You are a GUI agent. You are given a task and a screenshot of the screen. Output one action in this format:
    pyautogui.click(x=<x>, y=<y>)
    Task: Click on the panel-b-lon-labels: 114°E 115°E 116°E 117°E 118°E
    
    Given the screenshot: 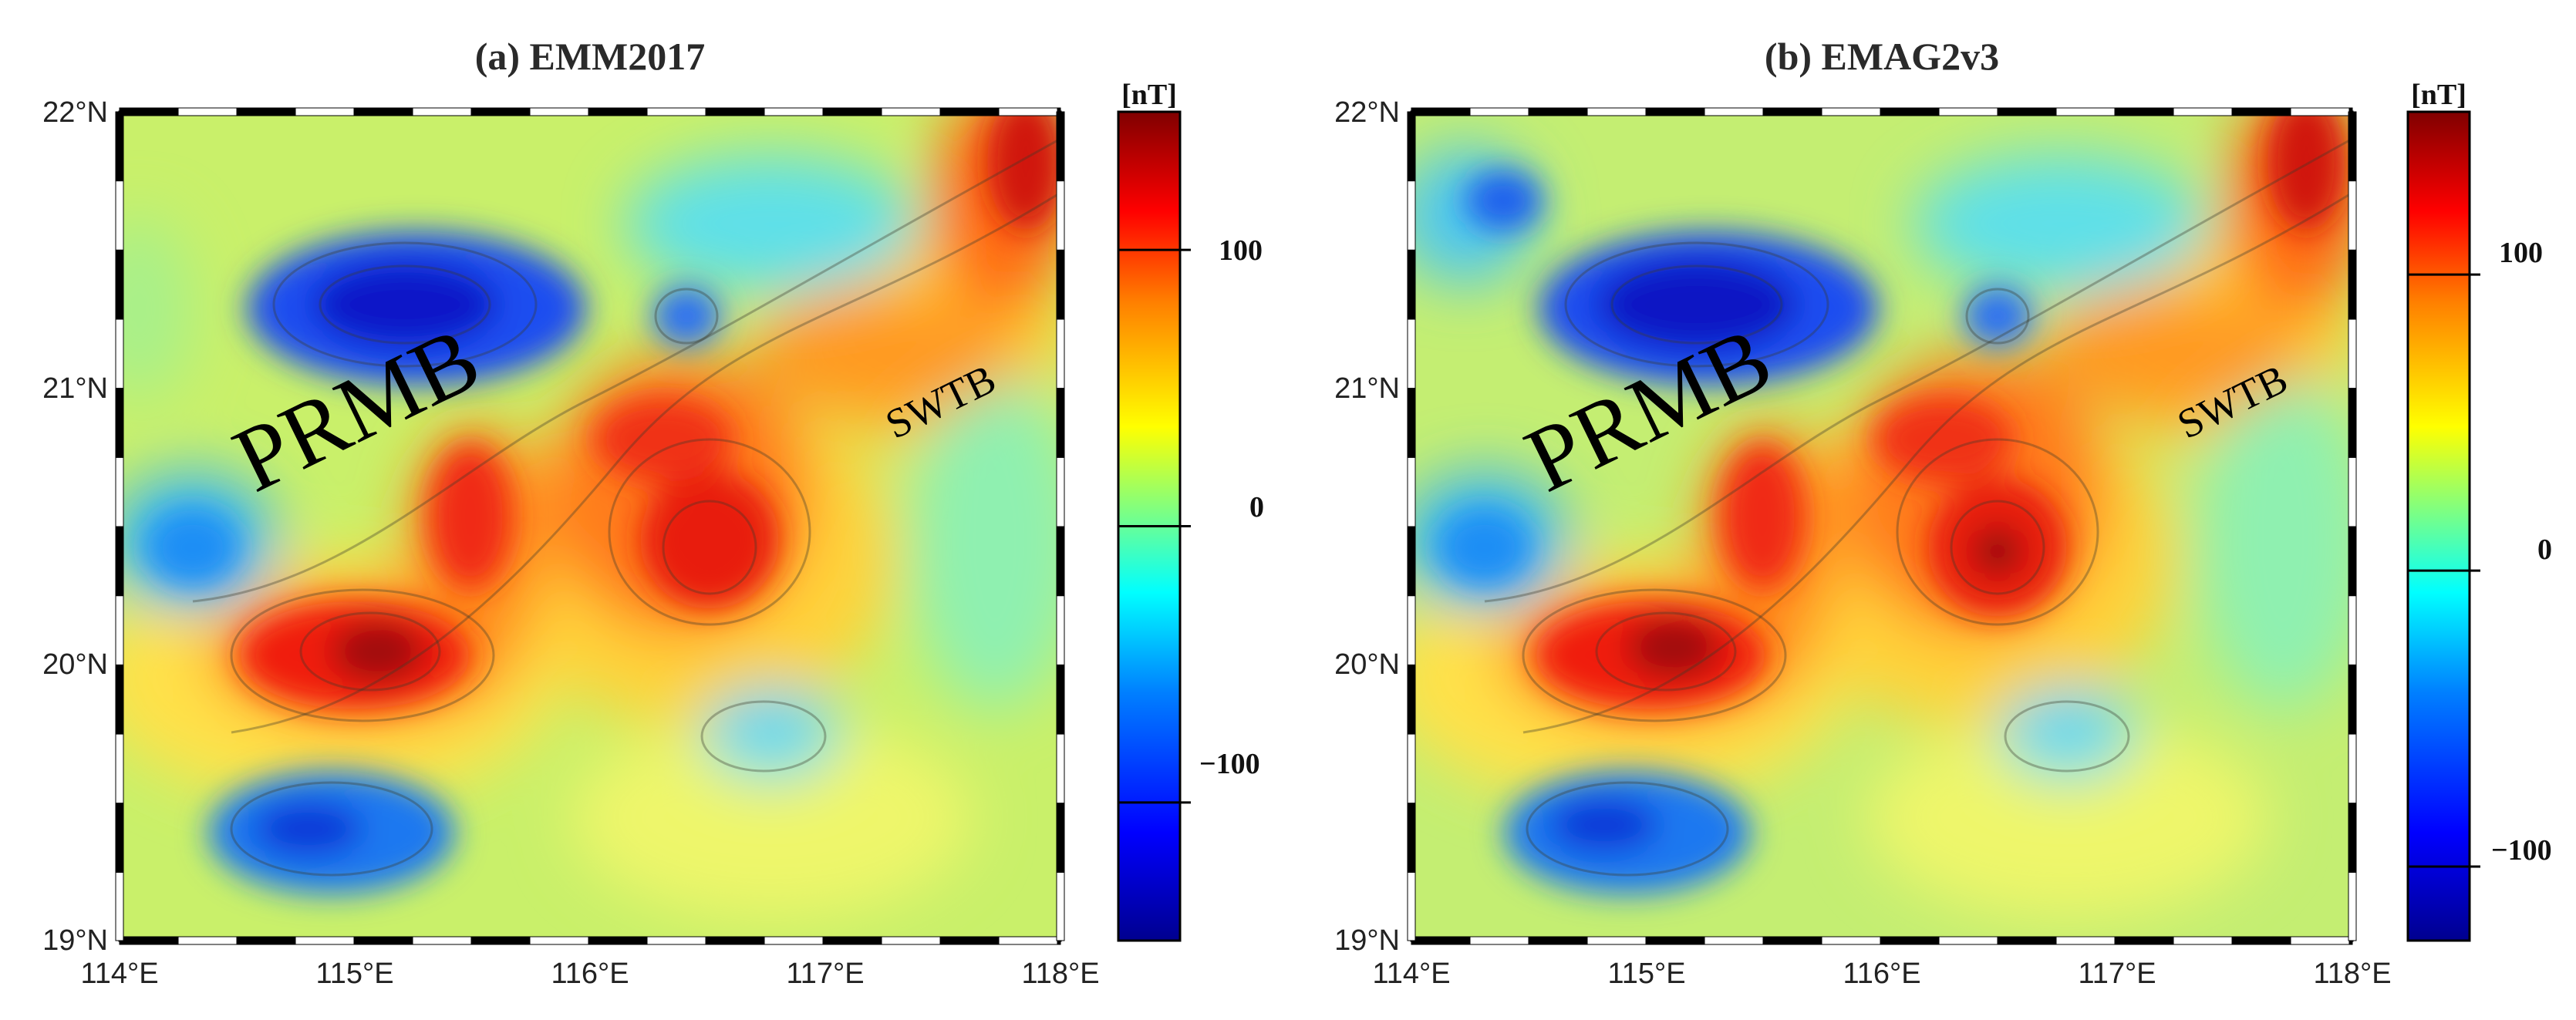 What is the action you would take?
    pyautogui.click(x=1881, y=974)
    